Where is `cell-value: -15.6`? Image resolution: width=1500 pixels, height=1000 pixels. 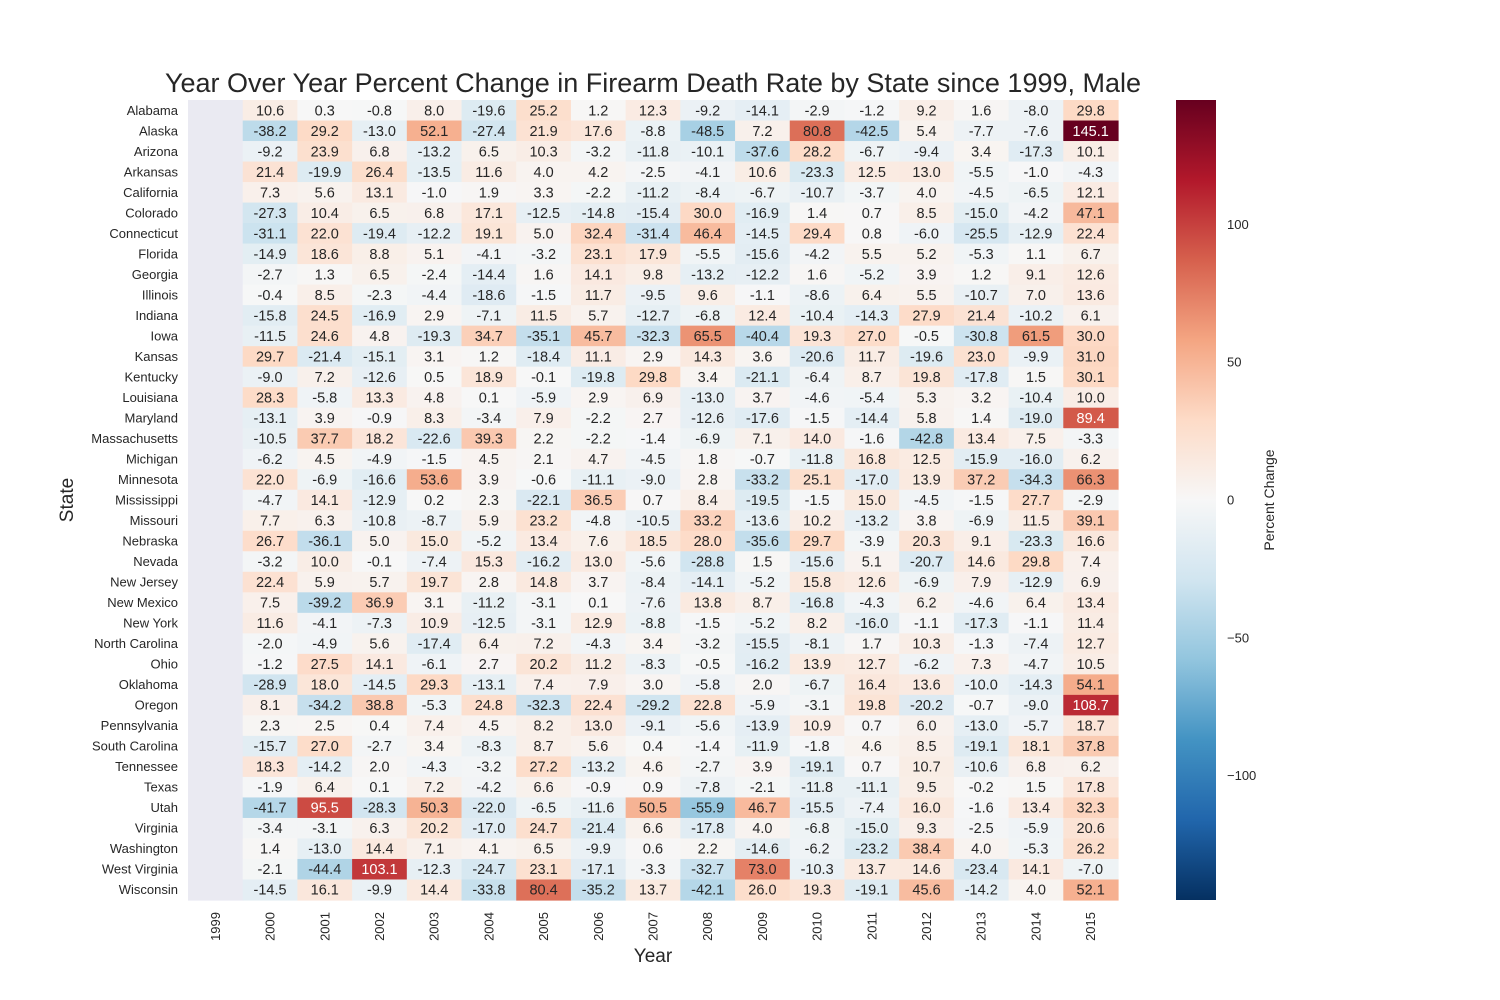 cell-value: -15.6 is located at coordinates (817, 563).